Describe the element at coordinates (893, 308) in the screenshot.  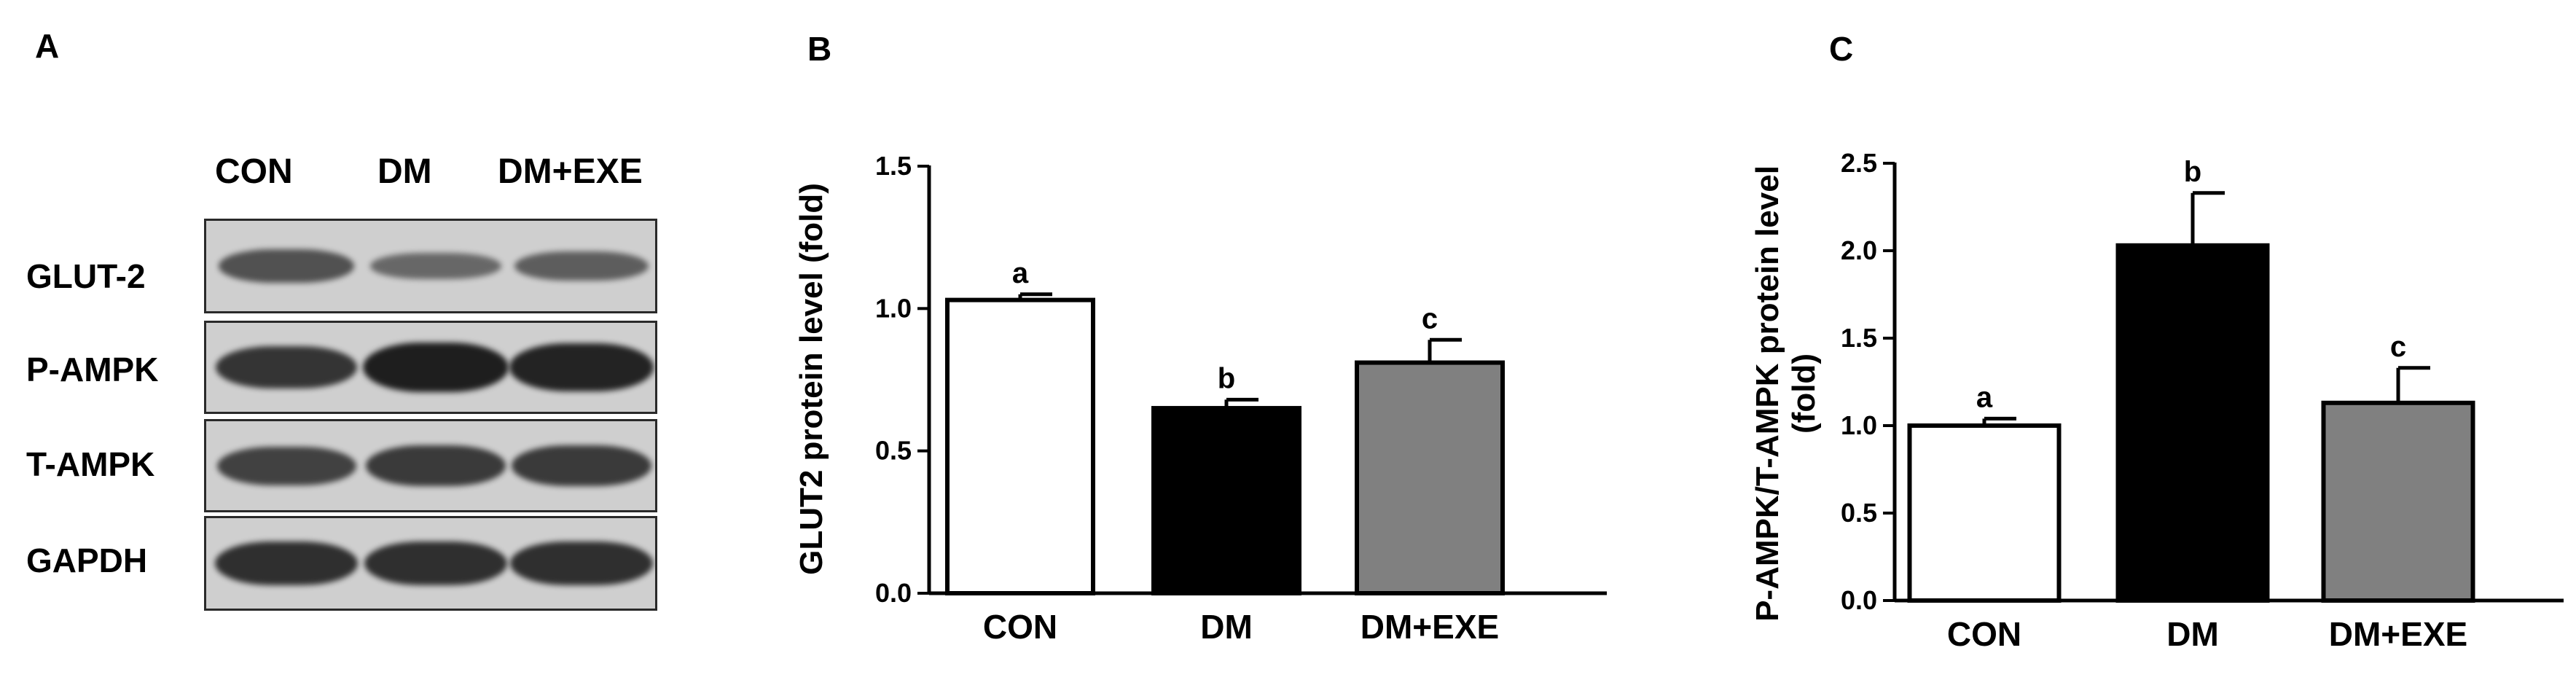
I see `glut2-y-tick-label: 1.0` at that location.